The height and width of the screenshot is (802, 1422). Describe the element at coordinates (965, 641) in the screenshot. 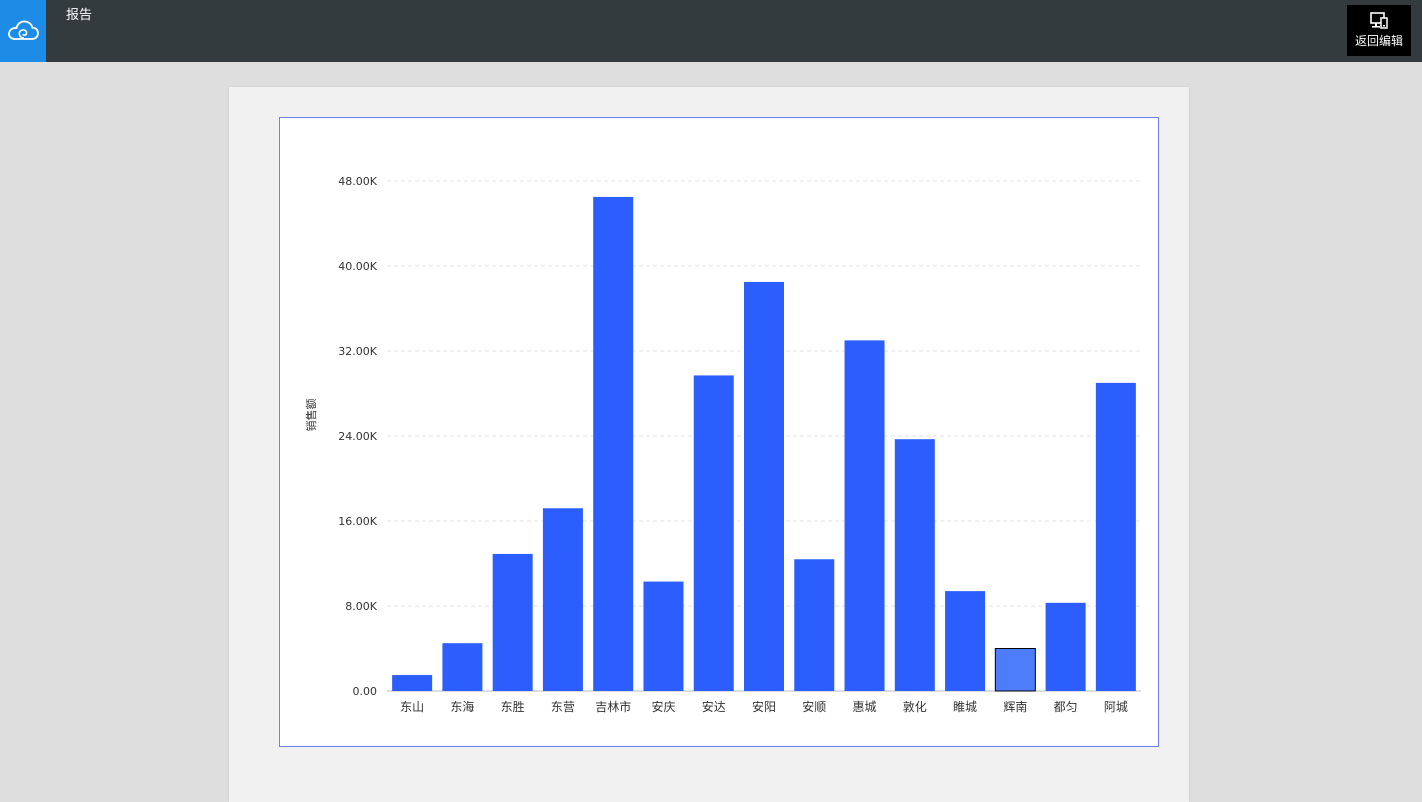

I see `bar-睢城` at that location.